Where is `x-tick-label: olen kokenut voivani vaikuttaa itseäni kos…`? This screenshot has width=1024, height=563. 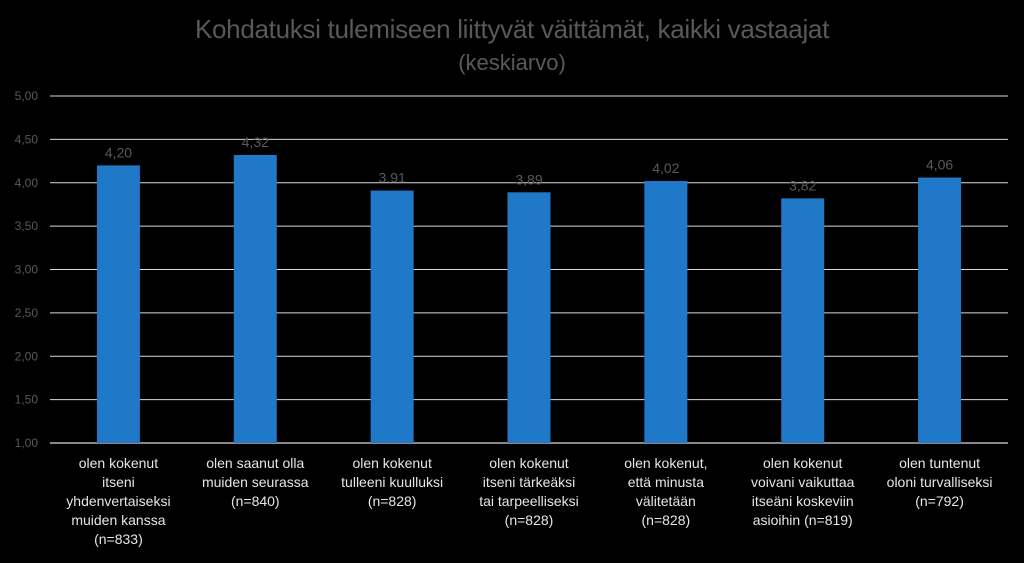
x-tick-label: olen kokenut voivani vaikuttaa itseäni kos… is located at coordinates (803, 491).